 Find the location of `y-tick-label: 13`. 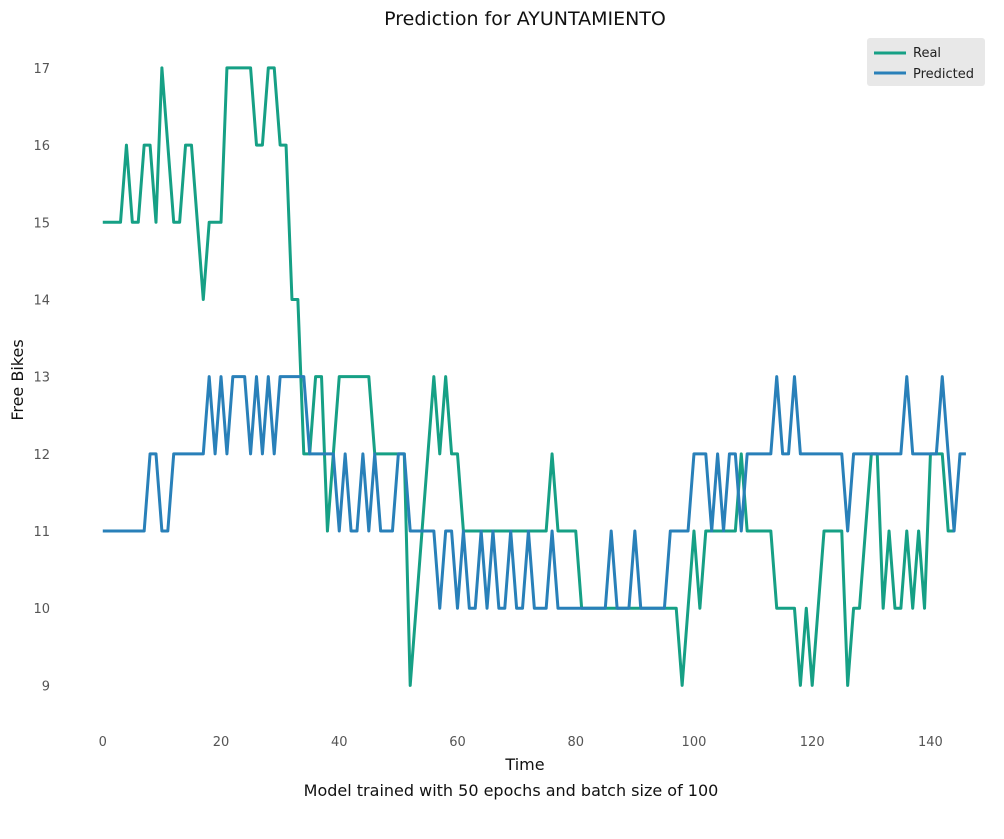

y-tick-label: 13 is located at coordinates (41, 378).